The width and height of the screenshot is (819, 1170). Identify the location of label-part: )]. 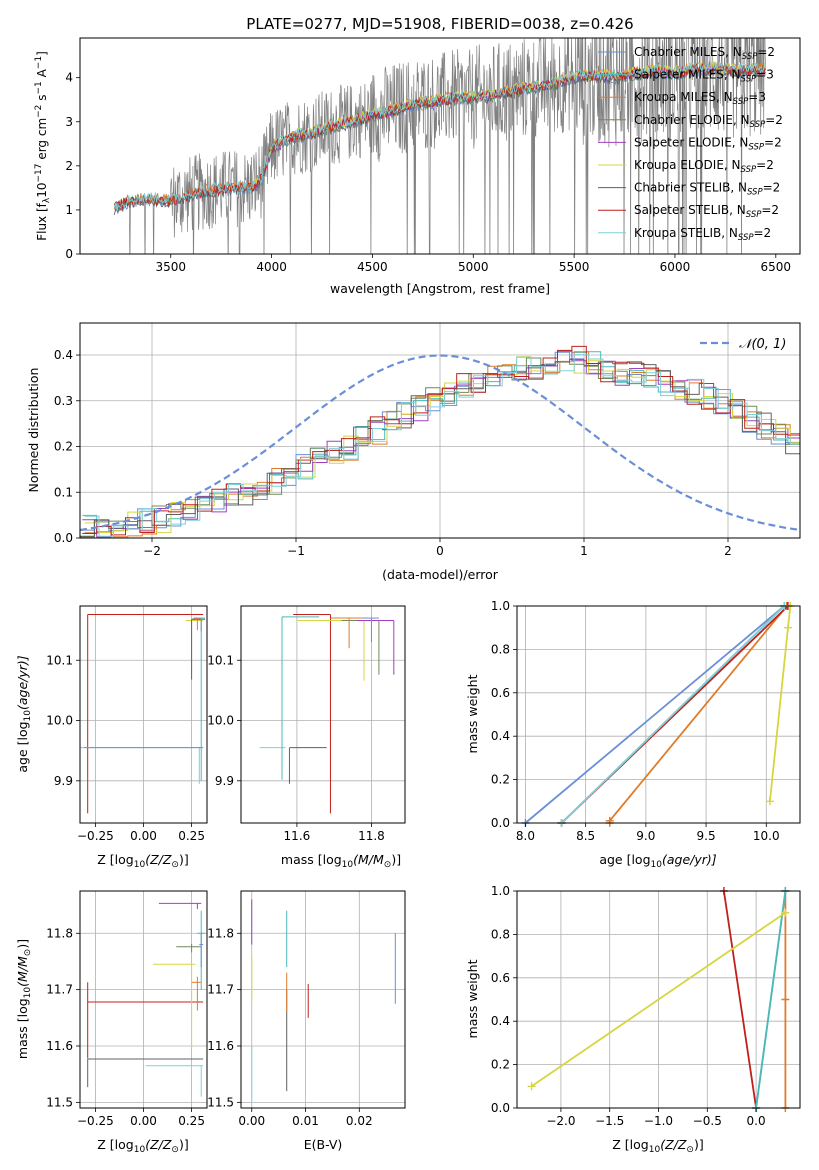
(184, 1144).